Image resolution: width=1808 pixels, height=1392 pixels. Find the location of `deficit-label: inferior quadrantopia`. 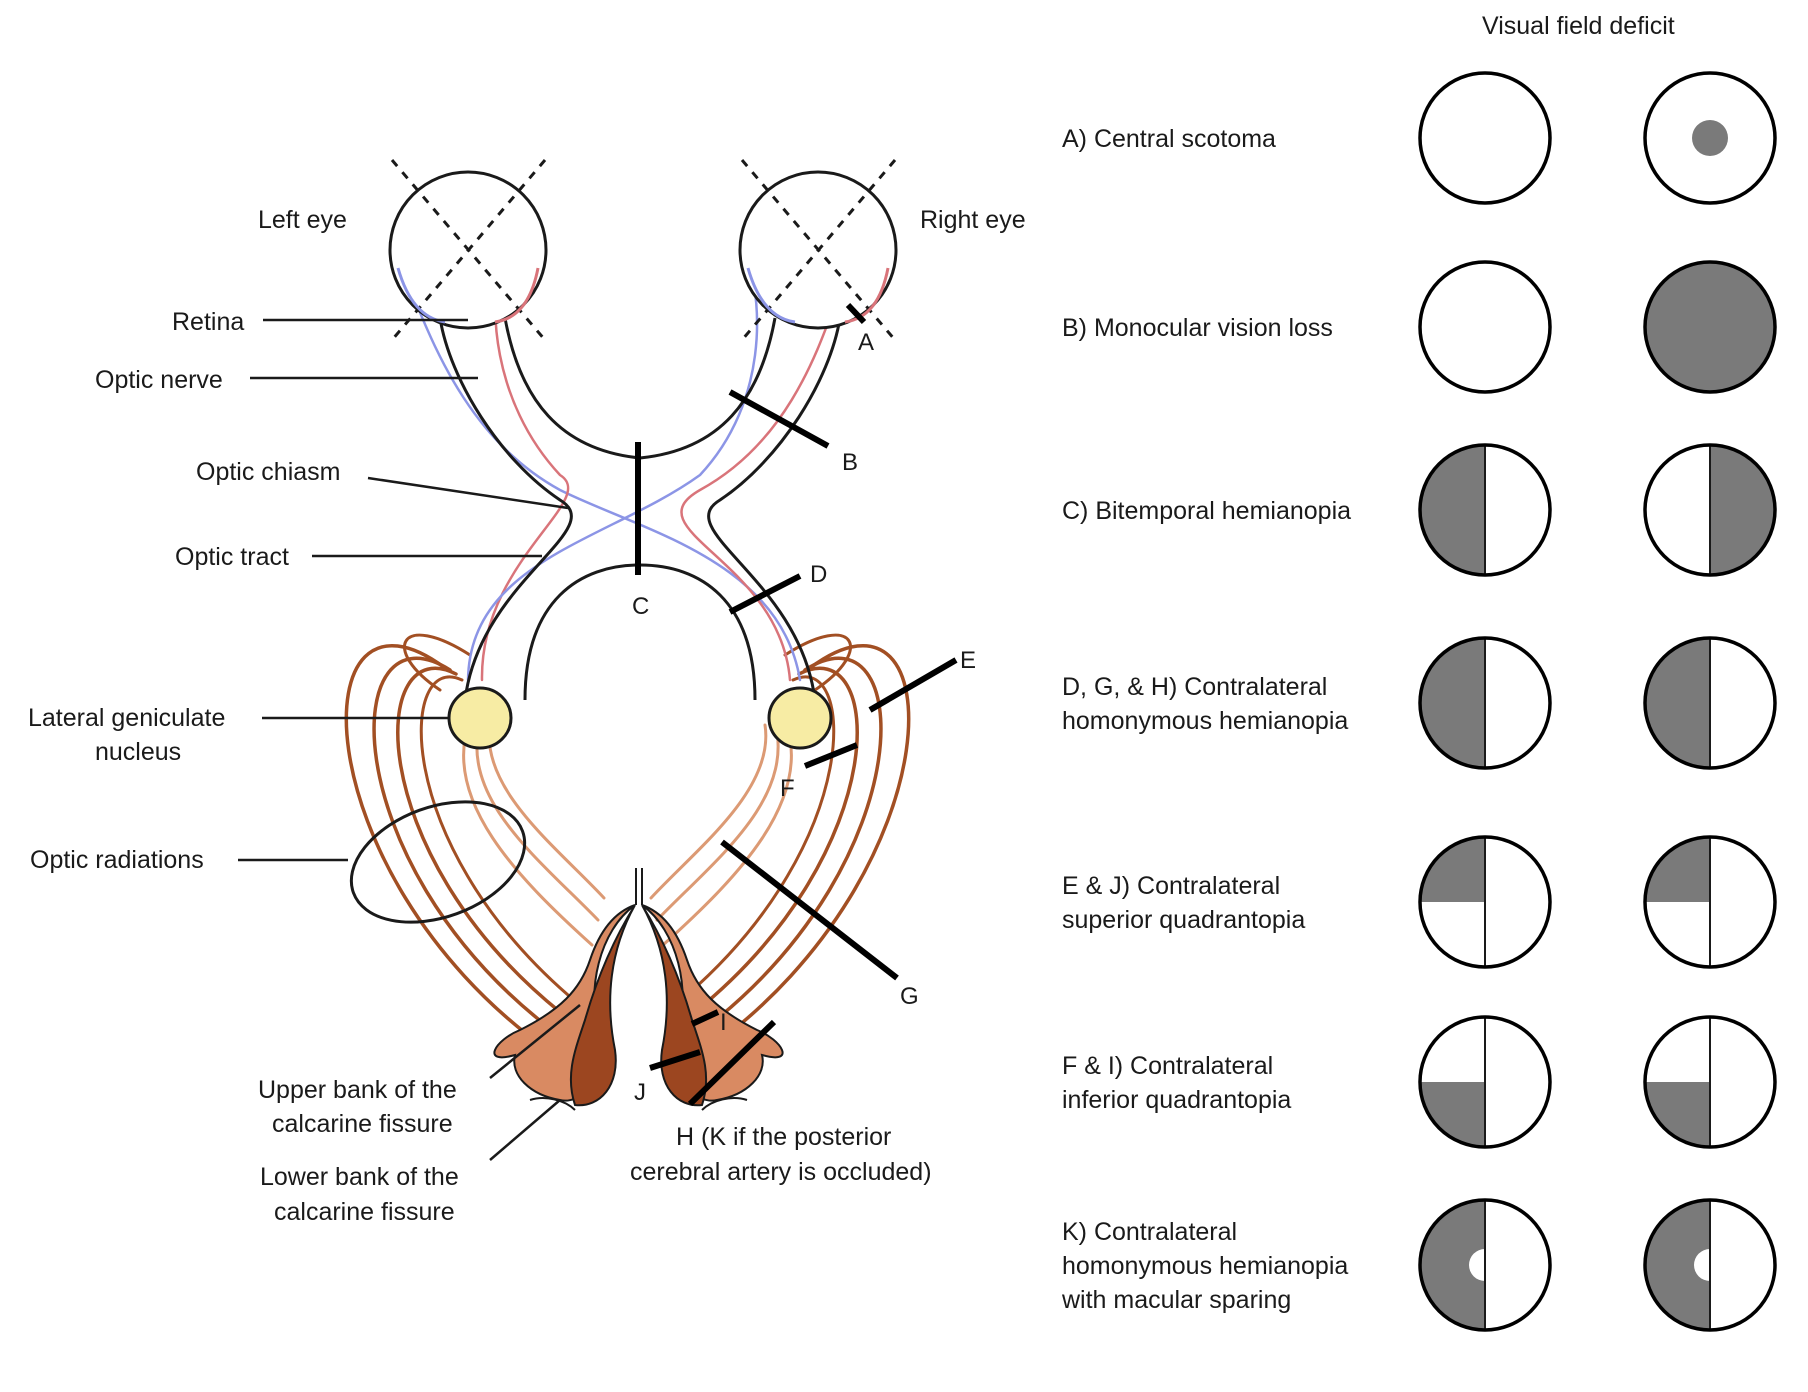

deficit-label: inferior quadrantopia is located at coordinates (1176, 1100).